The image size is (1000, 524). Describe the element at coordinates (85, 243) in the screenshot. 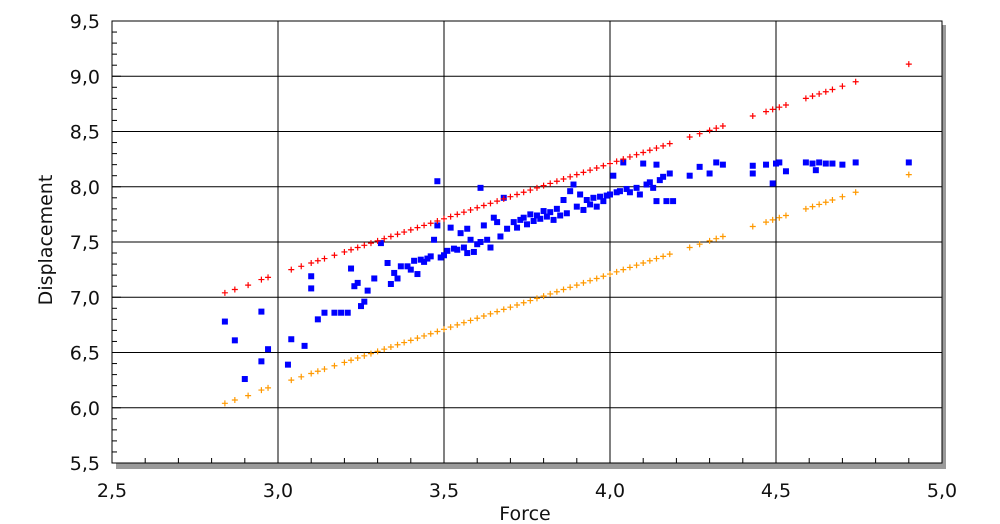

I see `y-tick-label: 7,5` at that location.